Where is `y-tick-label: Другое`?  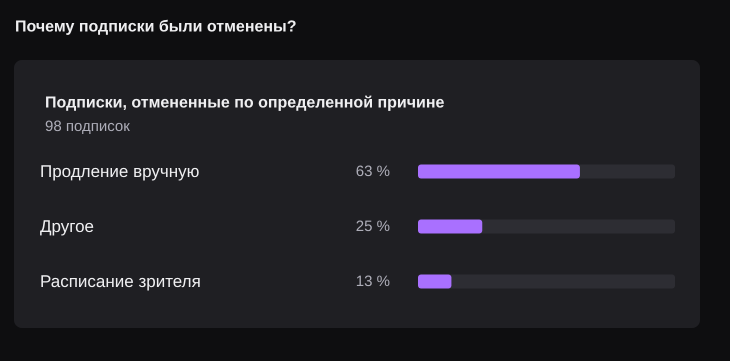
y-tick-label: Другое is located at coordinates (67, 226).